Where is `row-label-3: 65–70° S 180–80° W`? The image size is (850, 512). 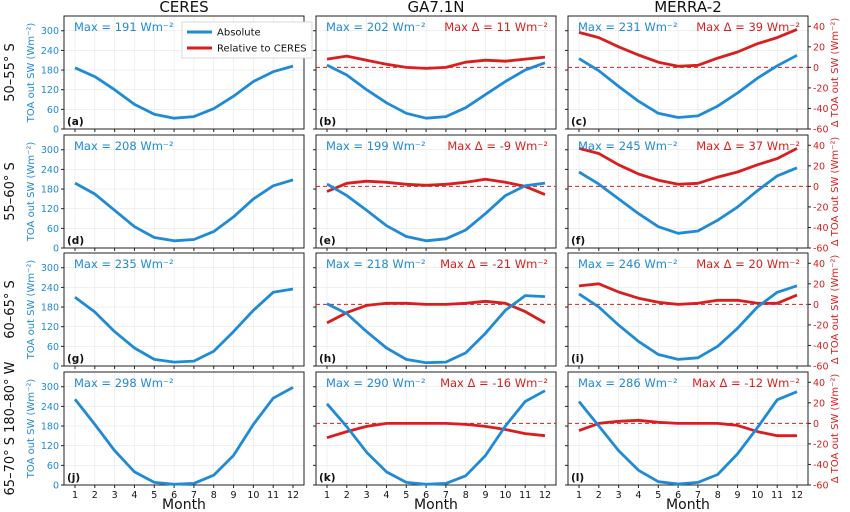
row-label-3: 65–70° S 180–80° W is located at coordinates (10, 428).